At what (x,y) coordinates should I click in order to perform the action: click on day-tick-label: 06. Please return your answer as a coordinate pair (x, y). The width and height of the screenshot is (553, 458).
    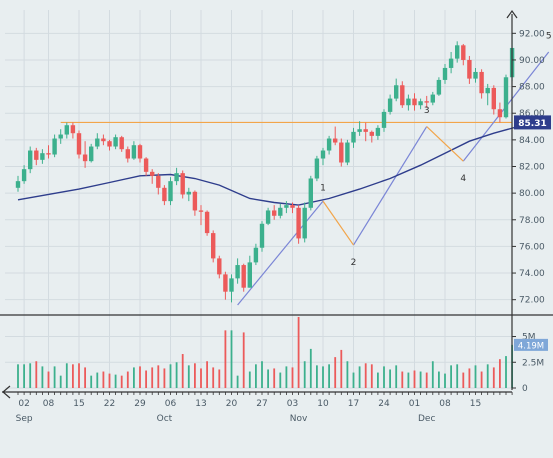
    Looking at the image, I should click on (171, 404).